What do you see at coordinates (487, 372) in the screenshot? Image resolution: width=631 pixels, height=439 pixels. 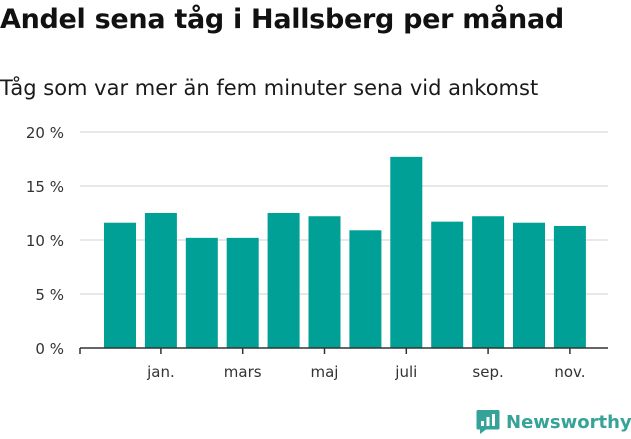 I see `x-tick-label: sep.` at bounding box center [487, 372].